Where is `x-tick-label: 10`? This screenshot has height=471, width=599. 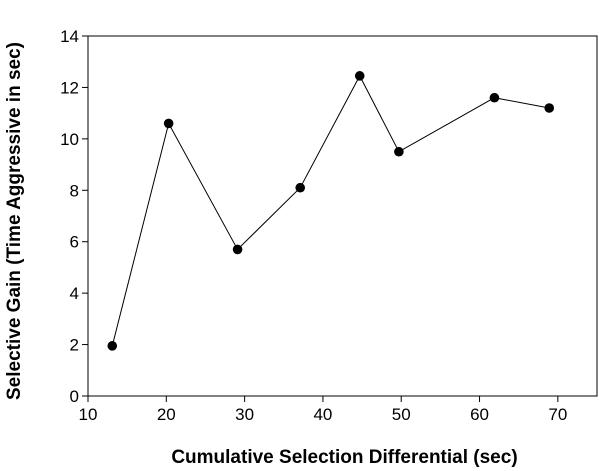
x-tick-label: 10 is located at coordinates (88, 414).